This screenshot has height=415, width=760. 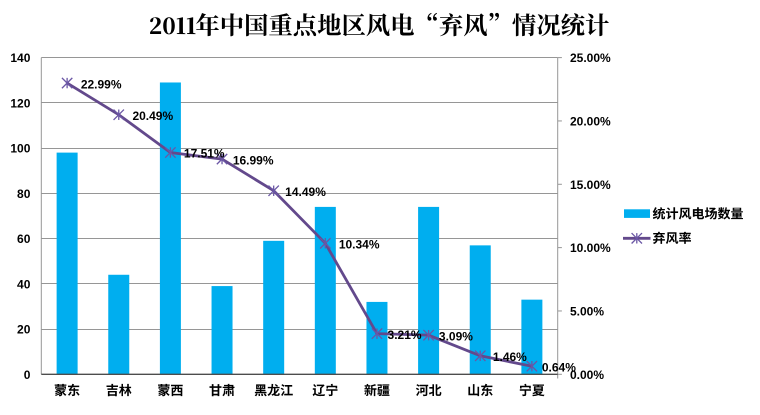 What do you see at coordinates (405, 335) in the screenshot?
I see `svg-text: 3.21%` at bounding box center [405, 335].